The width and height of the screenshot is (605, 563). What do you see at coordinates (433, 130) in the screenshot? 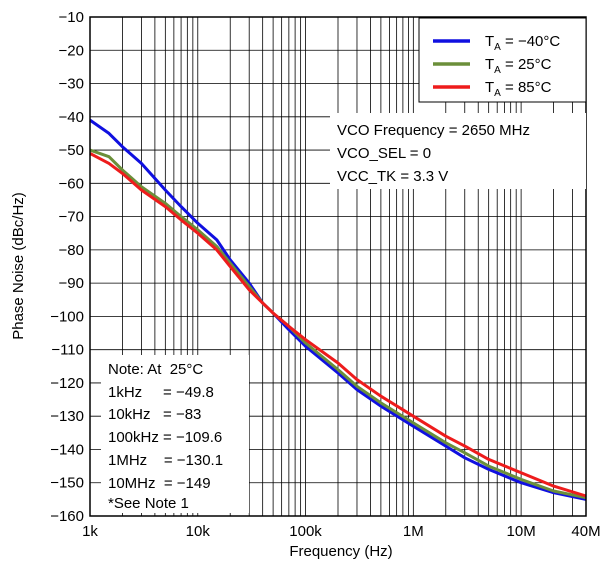
I see `vco-frequency-text: VCO Frequency = 2650 MHz` at bounding box center [433, 130].